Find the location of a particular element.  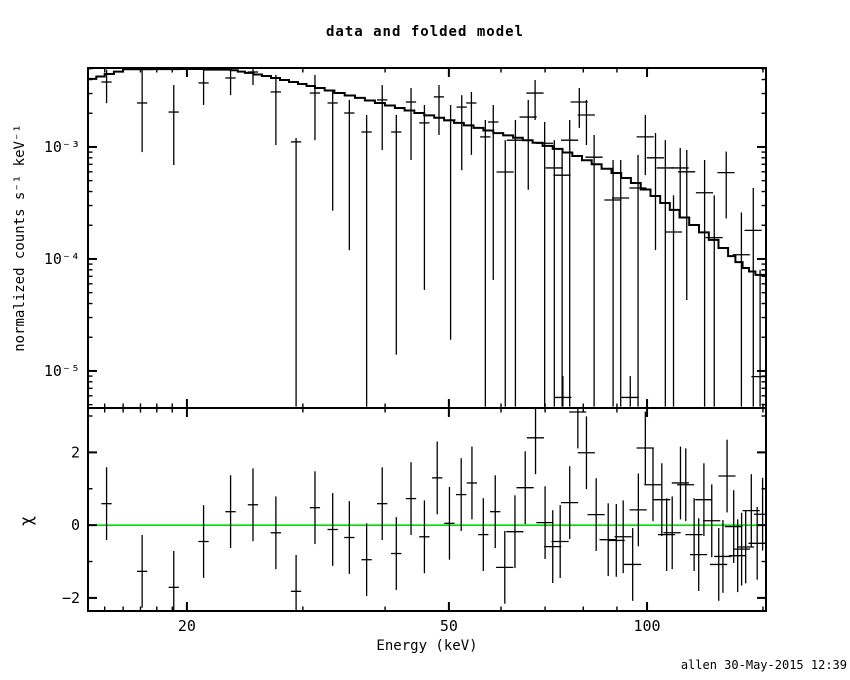

y-tick-label: 10⁻⁵ is located at coordinates (62, 371).